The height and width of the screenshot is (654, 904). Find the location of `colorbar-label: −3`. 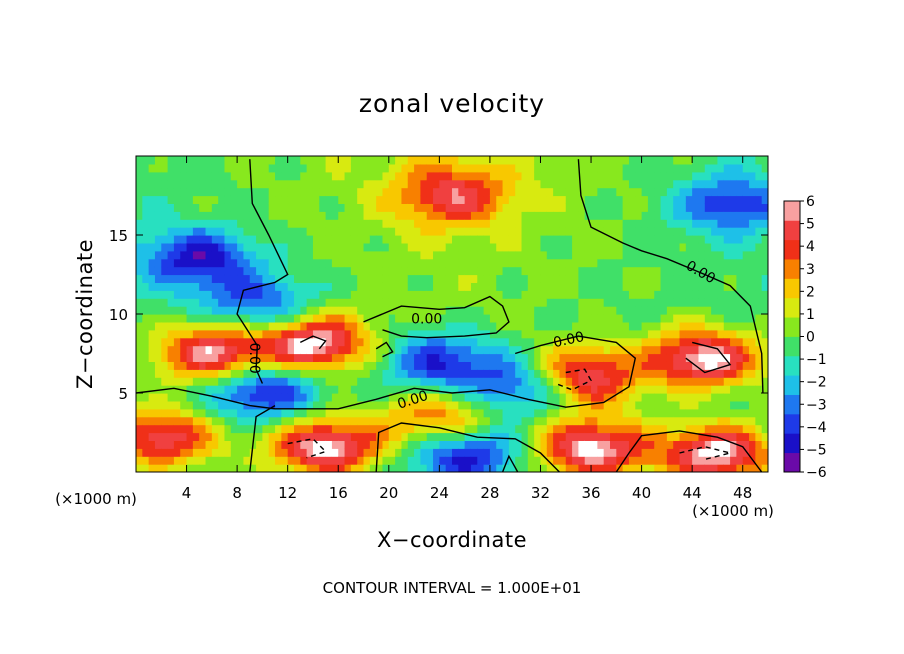

colorbar-label: −3 is located at coordinates (816, 405).